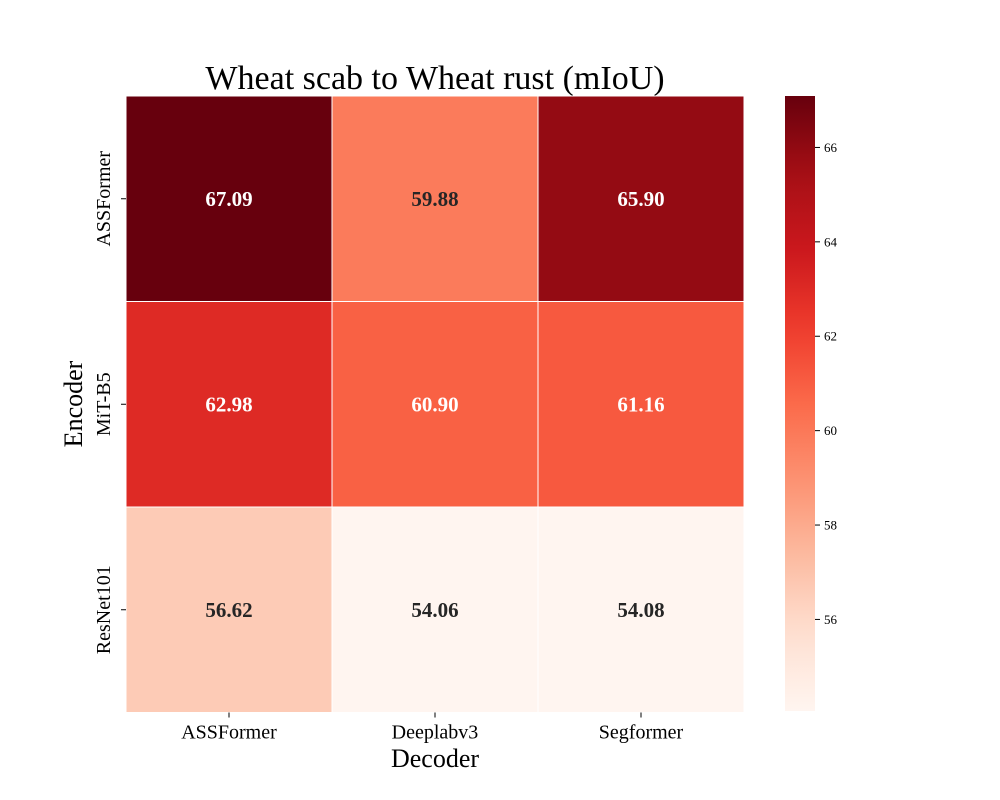 This screenshot has height=800, width=1000. I want to click on cell-value-label: 56.62, so click(228, 610).